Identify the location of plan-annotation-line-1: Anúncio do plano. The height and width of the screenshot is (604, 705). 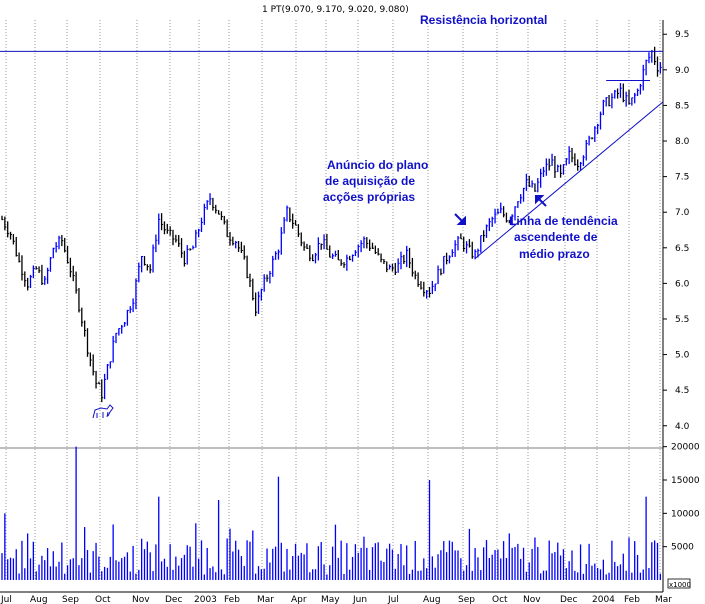
(377, 165).